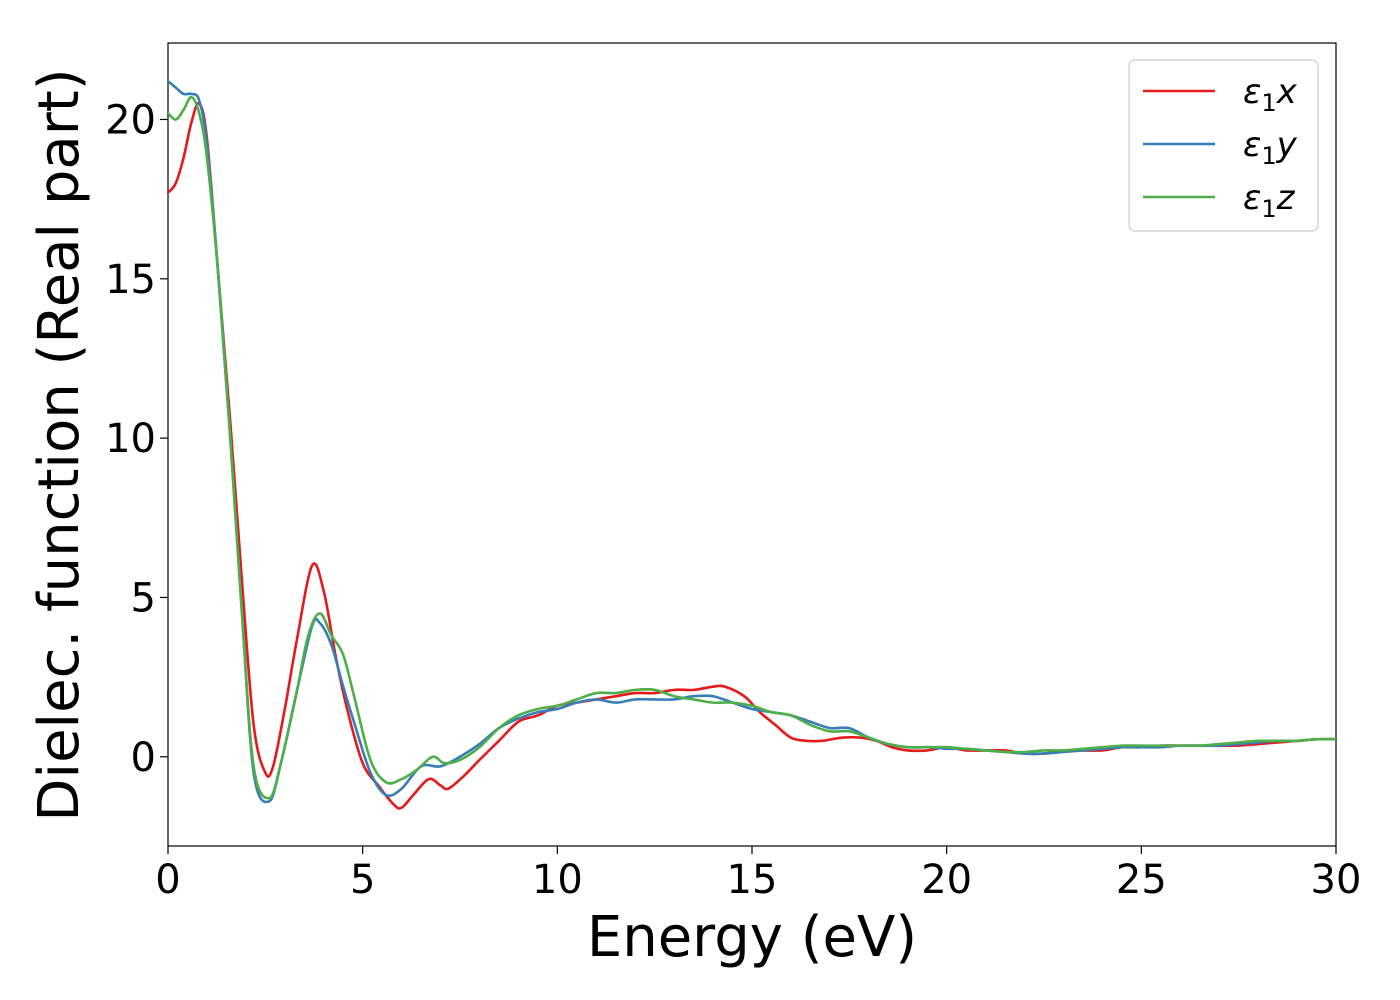 The height and width of the screenshot is (1000, 1400). I want to click on legend-box, so click(1223, 145).